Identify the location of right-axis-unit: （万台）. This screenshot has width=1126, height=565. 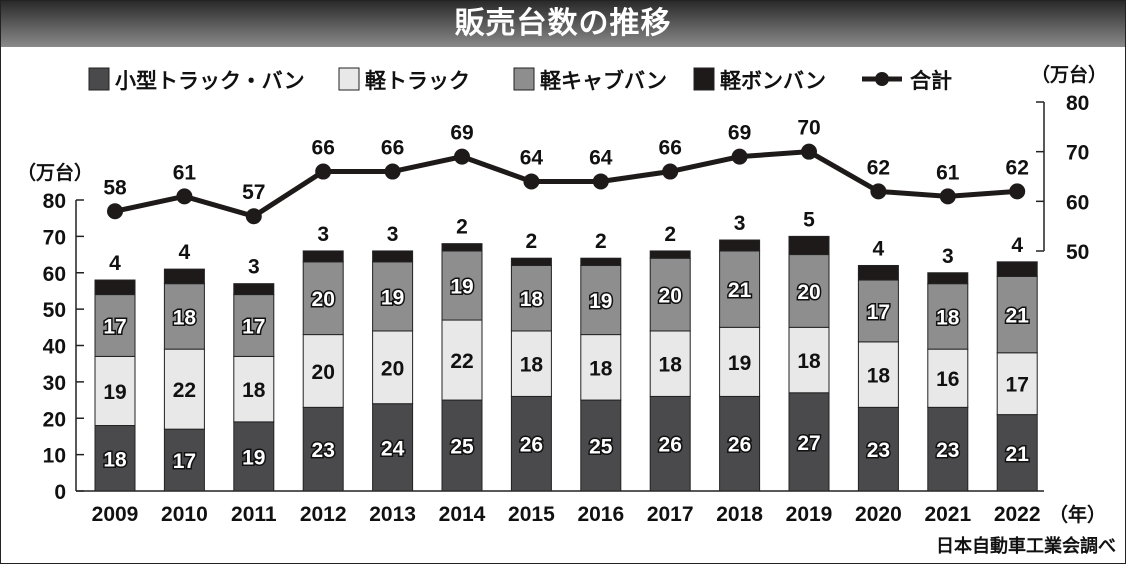
(1069, 74).